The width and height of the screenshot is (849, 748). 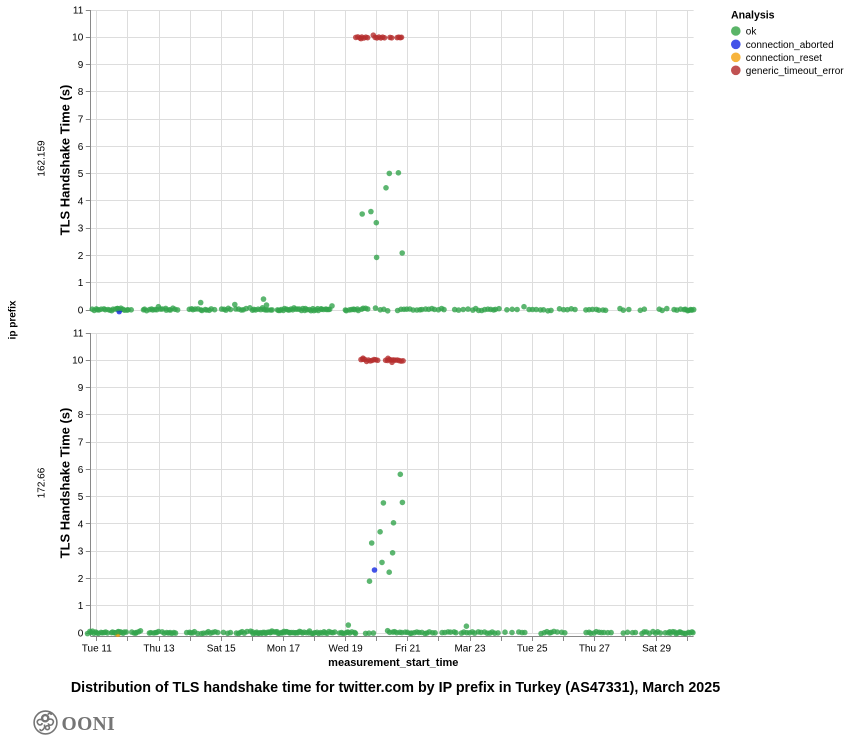 What do you see at coordinates (89, 724) in the screenshot?
I see `svg-text: OONI` at bounding box center [89, 724].